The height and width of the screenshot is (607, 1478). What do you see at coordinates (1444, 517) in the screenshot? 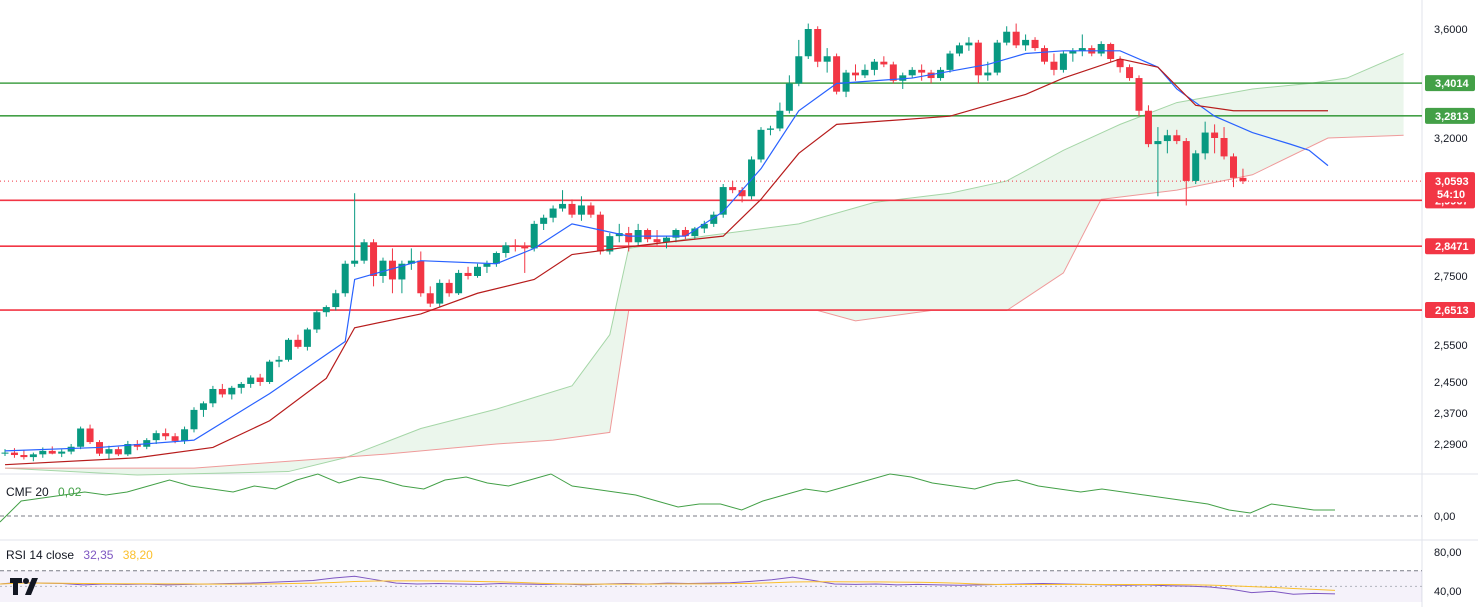
I see `cmf-axis-label: 0,00` at bounding box center [1444, 517].